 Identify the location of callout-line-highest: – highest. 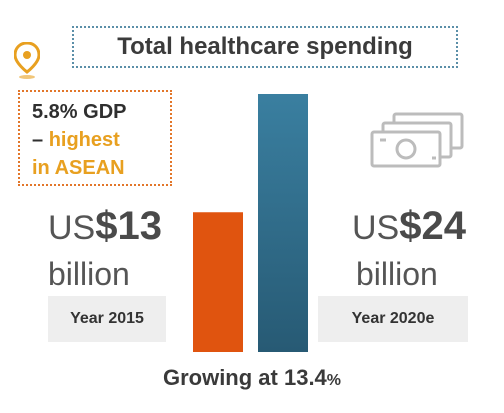
(101, 140).